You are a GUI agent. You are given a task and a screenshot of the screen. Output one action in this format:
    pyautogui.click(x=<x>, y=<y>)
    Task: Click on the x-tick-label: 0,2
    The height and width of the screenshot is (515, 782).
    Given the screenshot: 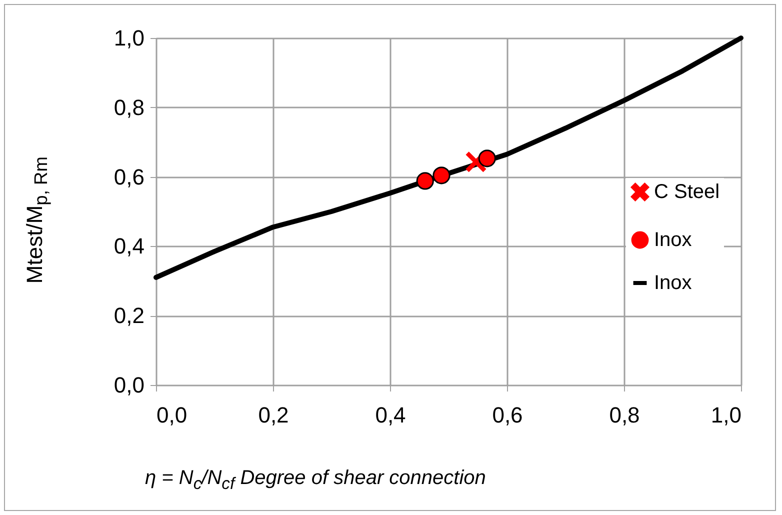 What is the action you would take?
    pyautogui.click(x=273, y=415)
    